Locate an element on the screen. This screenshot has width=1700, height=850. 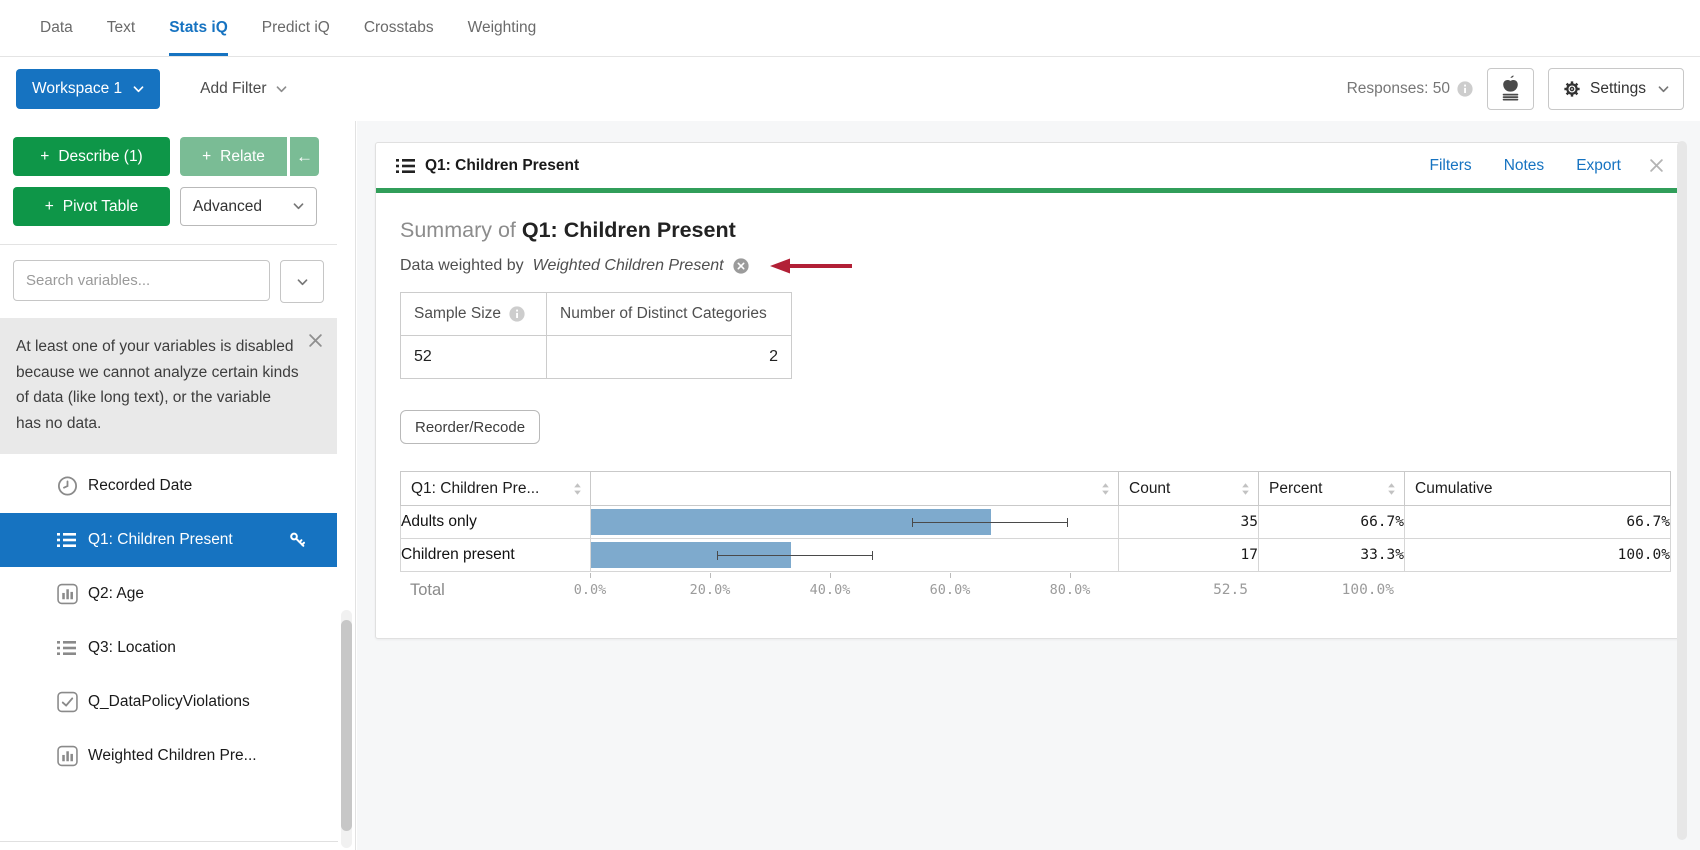
remove-weighting-icon is located at coordinates (740, 266).